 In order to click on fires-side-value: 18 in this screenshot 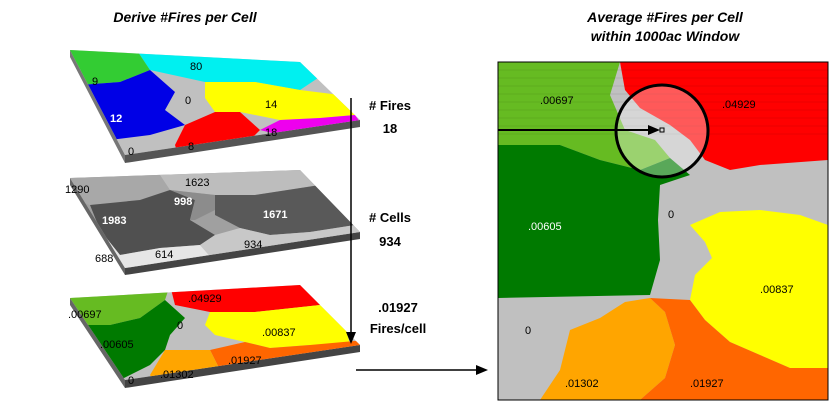, I will do `click(390, 128)`.